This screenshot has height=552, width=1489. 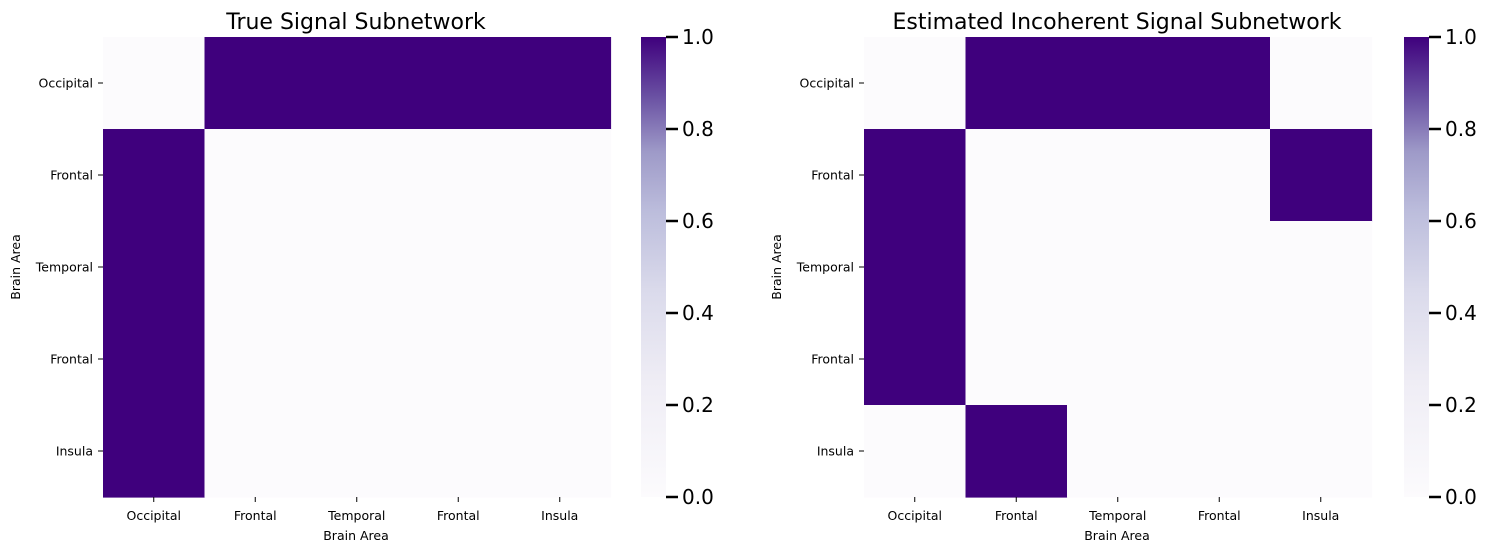 I want to click on chart-title: Estimated Incoherent Signal Subnetwork, so click(x=1116, y=22).